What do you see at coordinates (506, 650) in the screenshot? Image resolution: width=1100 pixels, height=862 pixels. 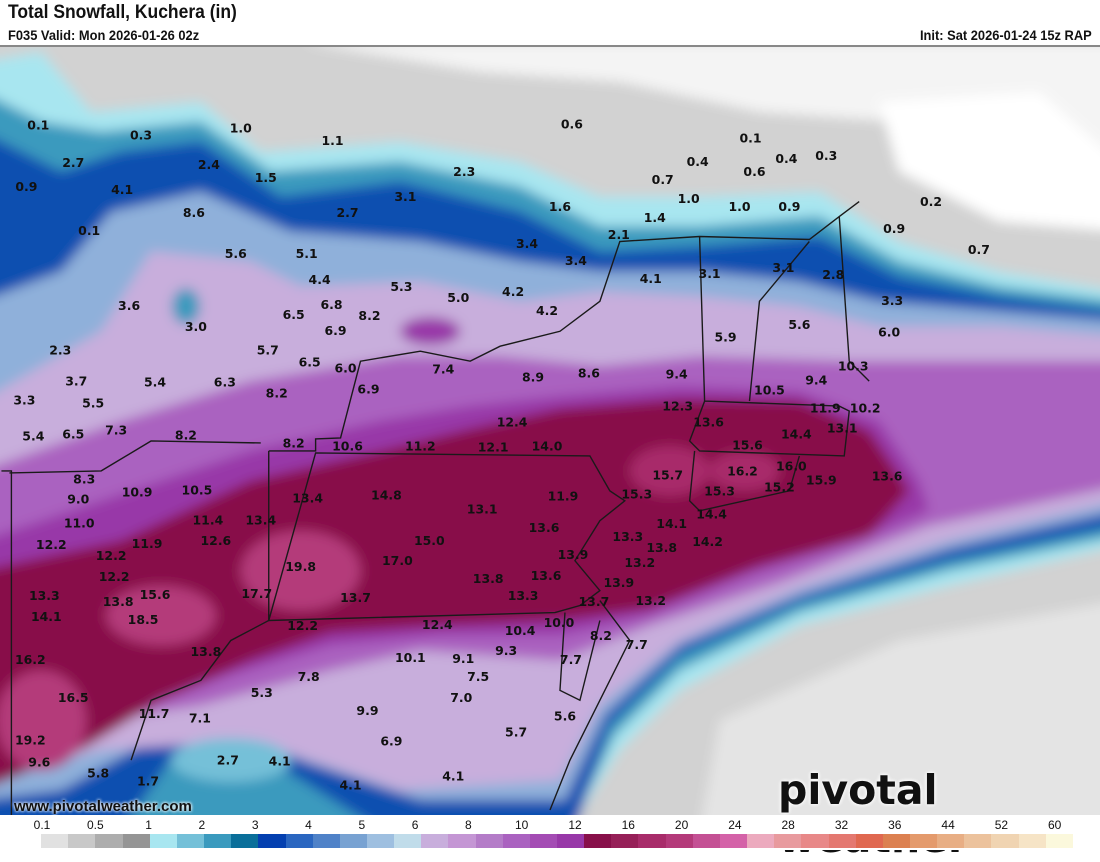 I see `snowfall-value-label: 9.3` at bounding box center [506, 650].